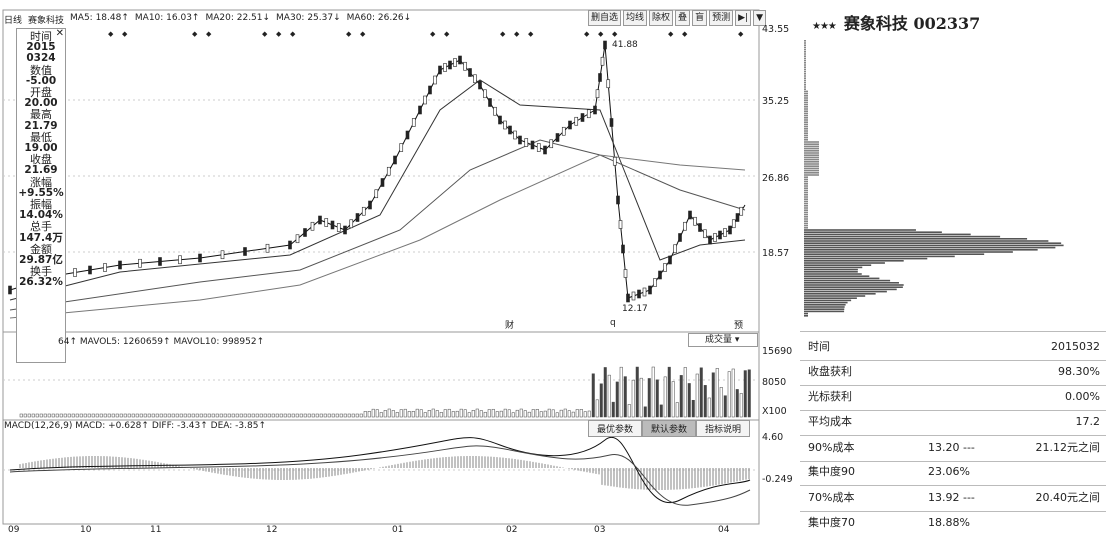 This screenshot has width=1106, height=537. Describe the element at coordinates (272, 530) in the screenshot. I see `x-tick: 12` at that location.